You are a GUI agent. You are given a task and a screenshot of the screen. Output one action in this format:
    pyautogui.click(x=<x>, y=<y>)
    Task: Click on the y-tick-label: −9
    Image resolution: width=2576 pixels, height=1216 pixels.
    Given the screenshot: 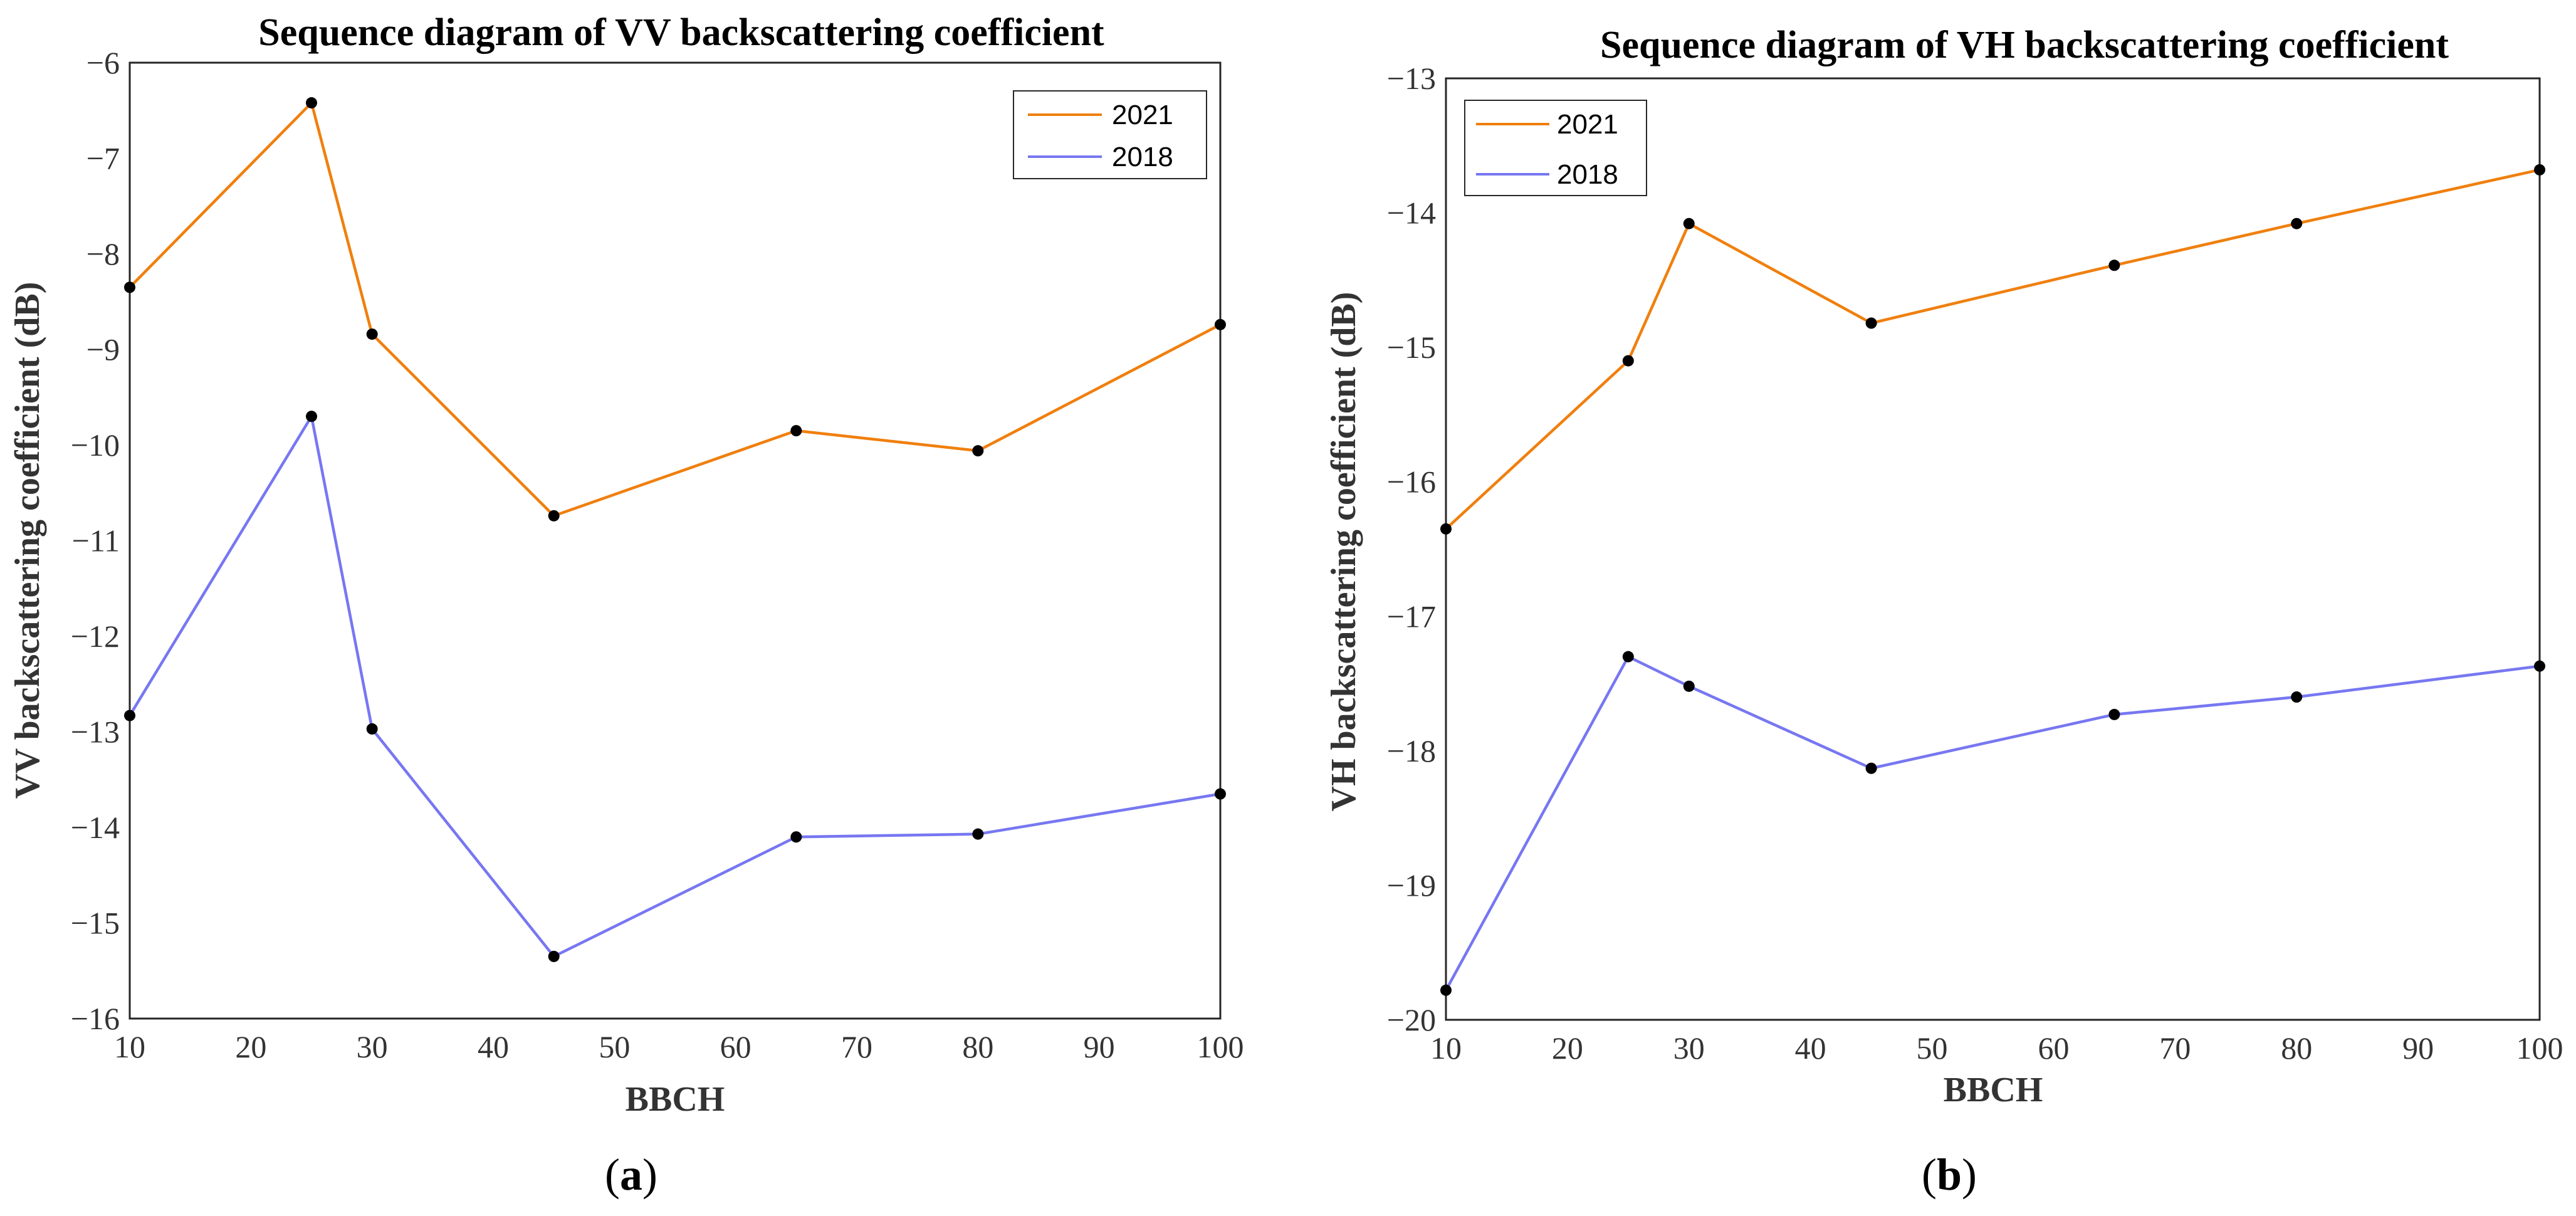 What is the action you would take?
    pyautogui.click(x=103, y=349)
    